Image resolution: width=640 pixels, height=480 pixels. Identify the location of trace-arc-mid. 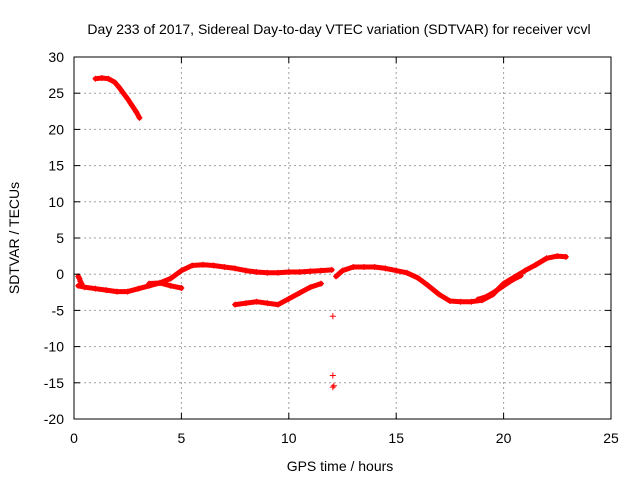
(165, 285).